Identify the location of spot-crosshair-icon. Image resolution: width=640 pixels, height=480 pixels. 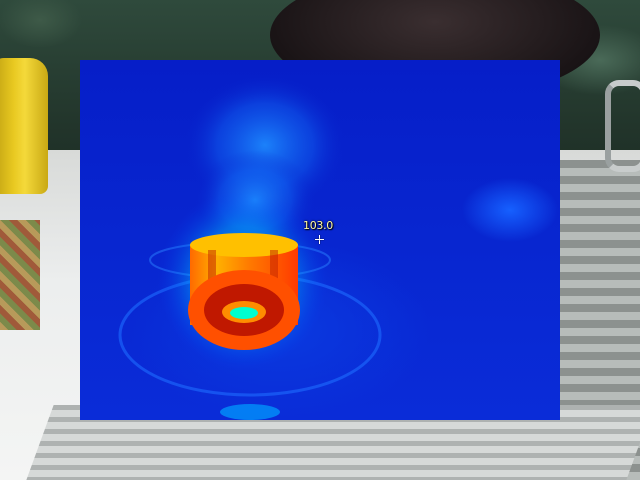
(319, 239).